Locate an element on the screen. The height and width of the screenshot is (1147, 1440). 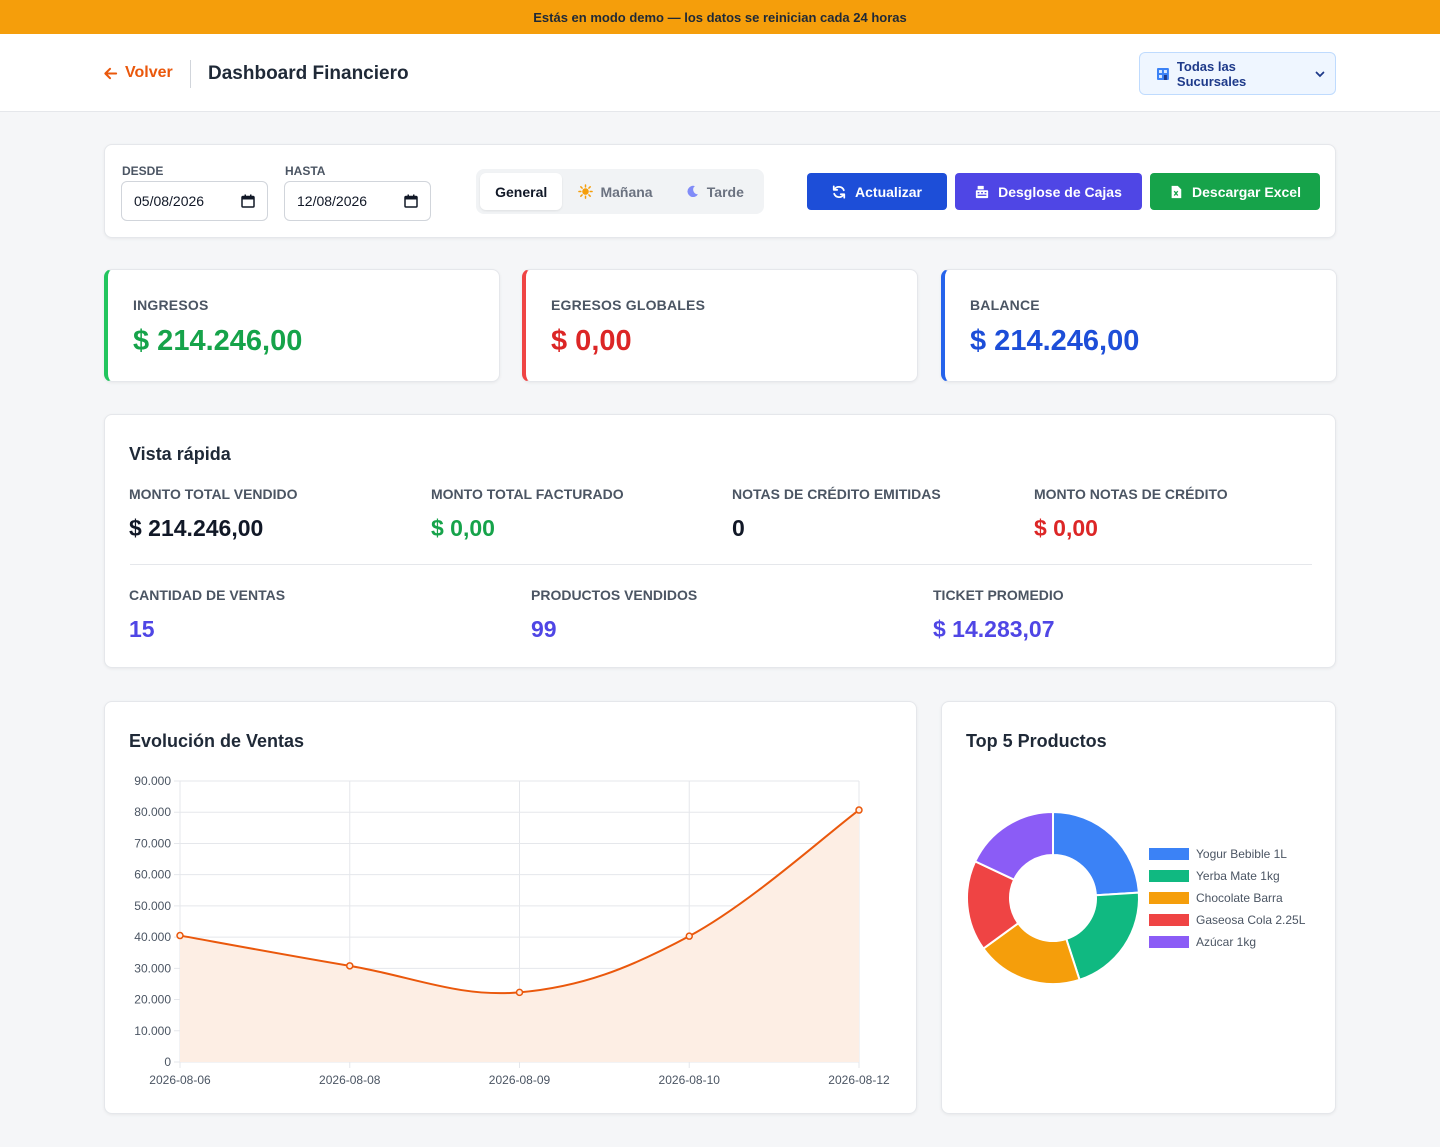
shift-segmented-control: General Mañana Tarde is located at coordinates (620, 191).